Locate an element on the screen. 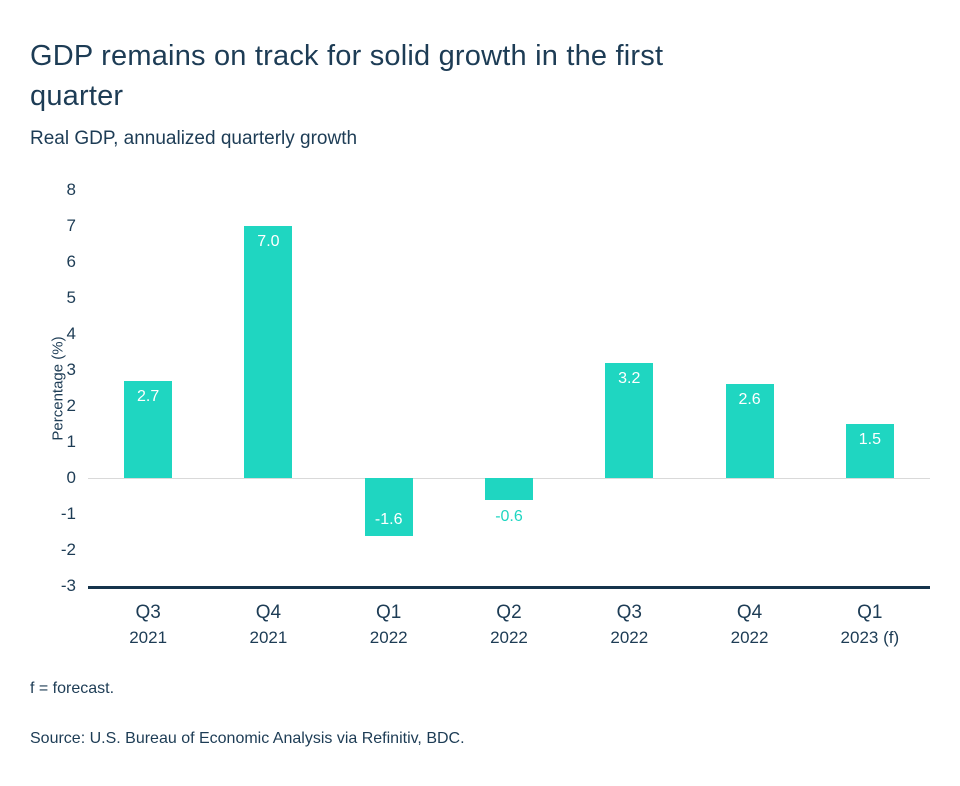  bar: 2.6 is located at coordinates (749, 431).